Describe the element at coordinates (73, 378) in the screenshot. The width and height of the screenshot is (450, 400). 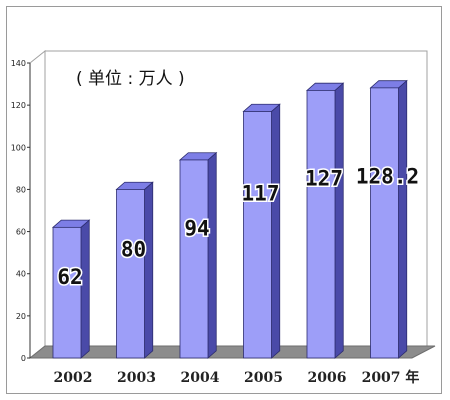
I see `x-tick-label: 2002` at that location.